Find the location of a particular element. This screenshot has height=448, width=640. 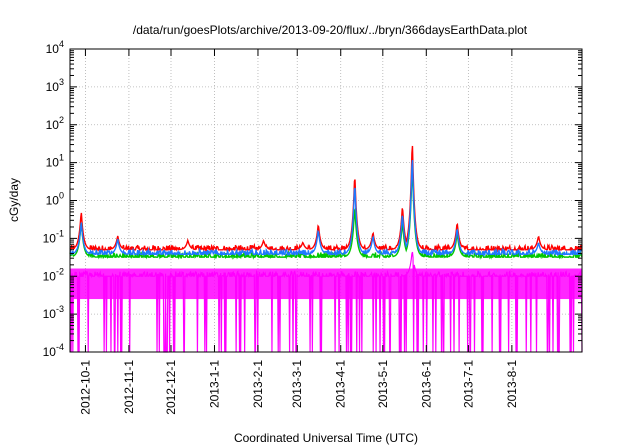

y-axis-label: cGy/day is located at coordinates (14, 200).